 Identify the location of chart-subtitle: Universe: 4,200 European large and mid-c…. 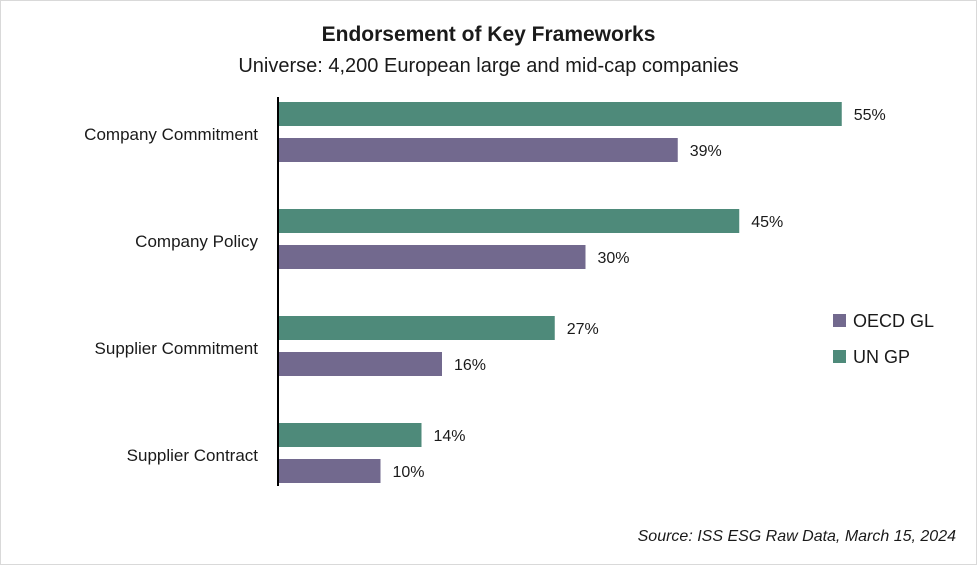
(488, 66).